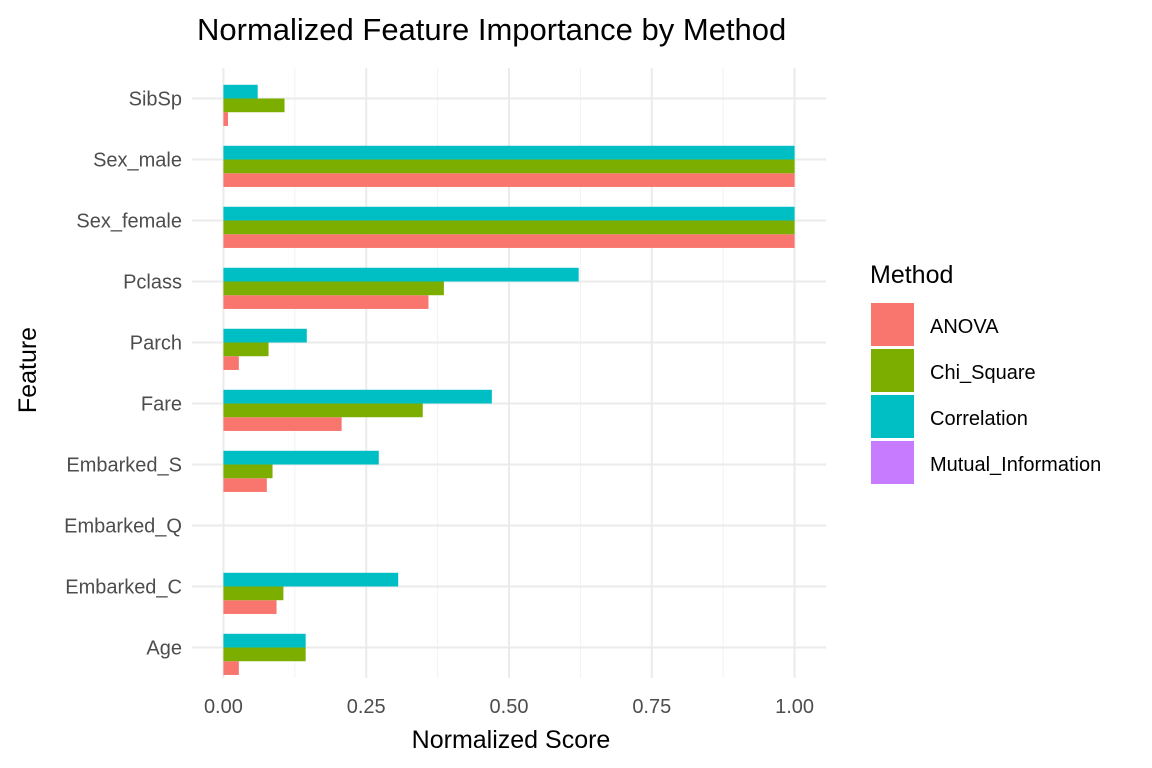 Image resolution: width=1152 pixels, height=768 pixels. I want to click on bar-embarked-c-correlation, so click(311, 579).